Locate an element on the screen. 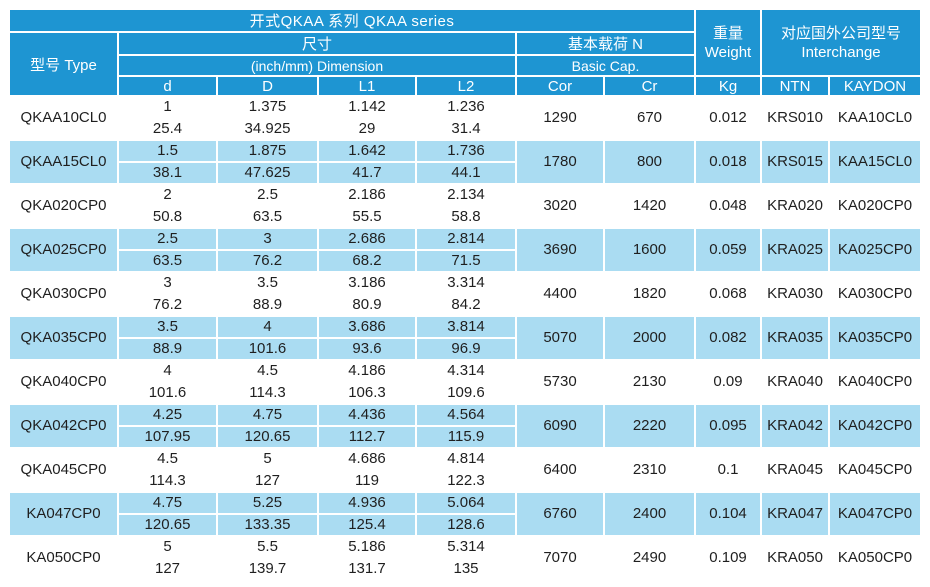  cell-d-mm: 47.625 is located at coordinates (267, 173).